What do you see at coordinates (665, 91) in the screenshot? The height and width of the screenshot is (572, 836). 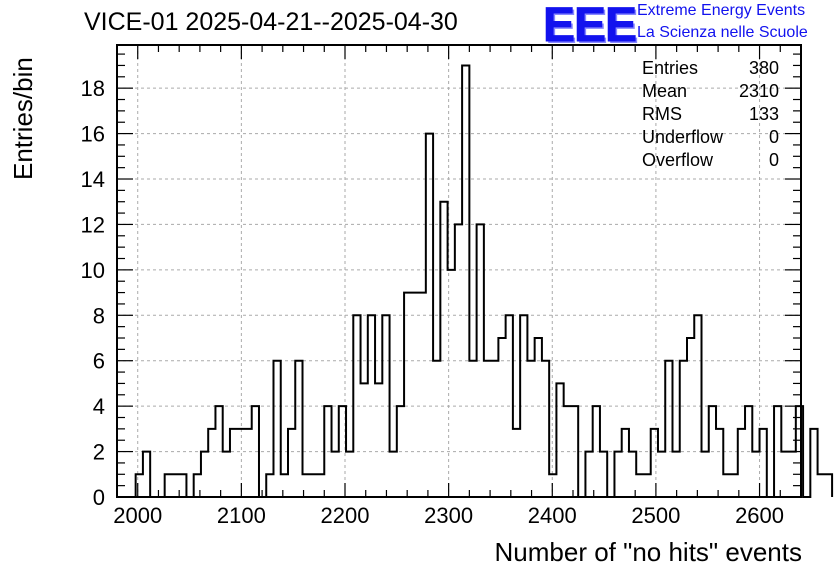 I see `stat-mean-label: Mean` at bounding box center [665, 91].